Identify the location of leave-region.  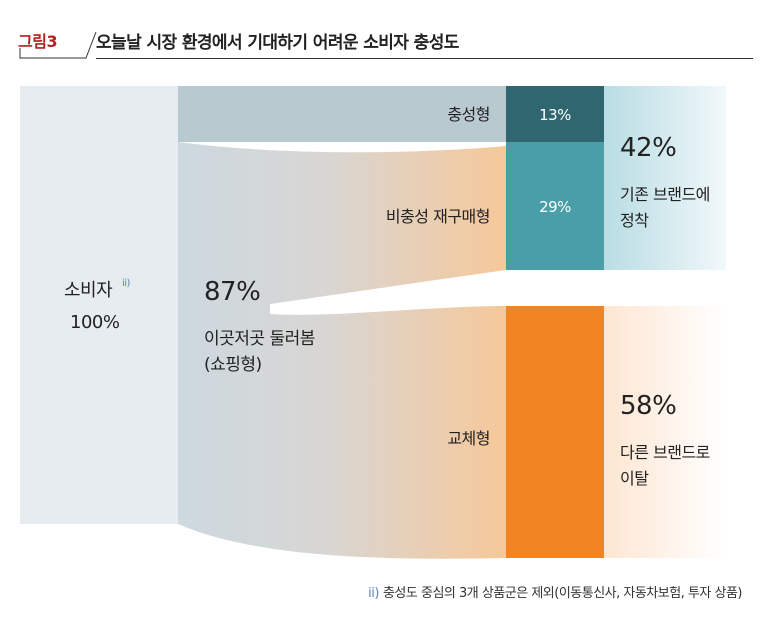
(665, 432).